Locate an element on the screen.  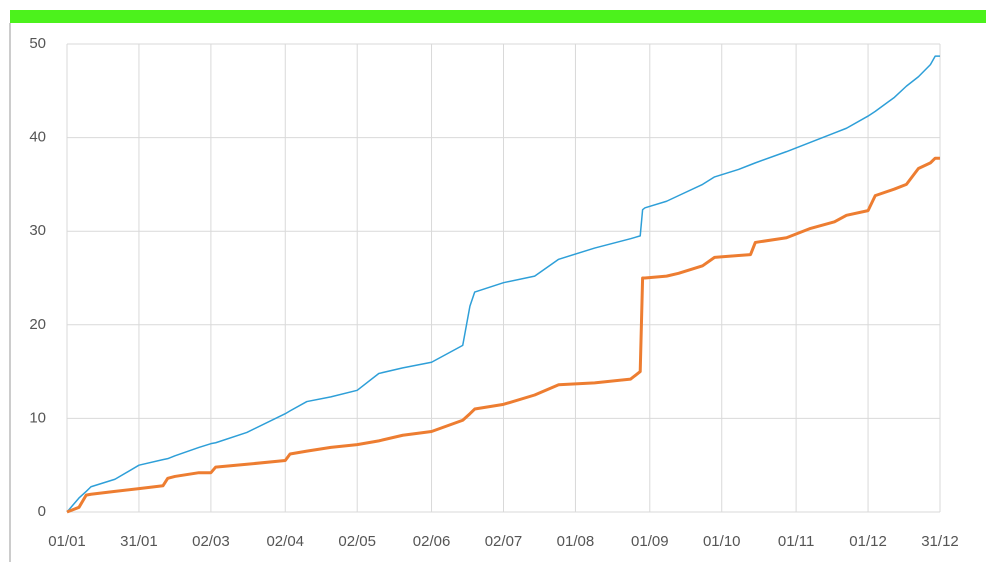
x-tick-label: 31/01 is located at coordinates (139, 541).